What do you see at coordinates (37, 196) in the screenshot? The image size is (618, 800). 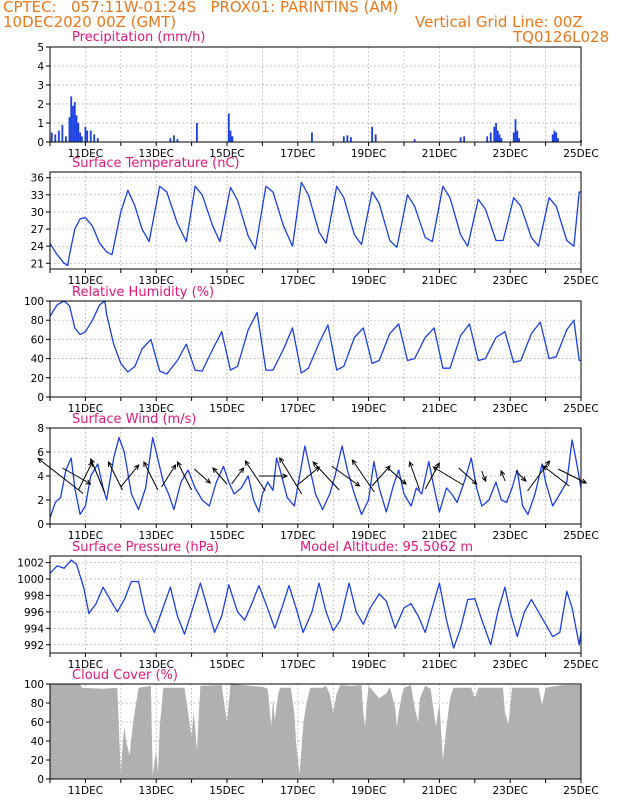 I see `y-tick-label: 33` at bounding box center [37, 196].